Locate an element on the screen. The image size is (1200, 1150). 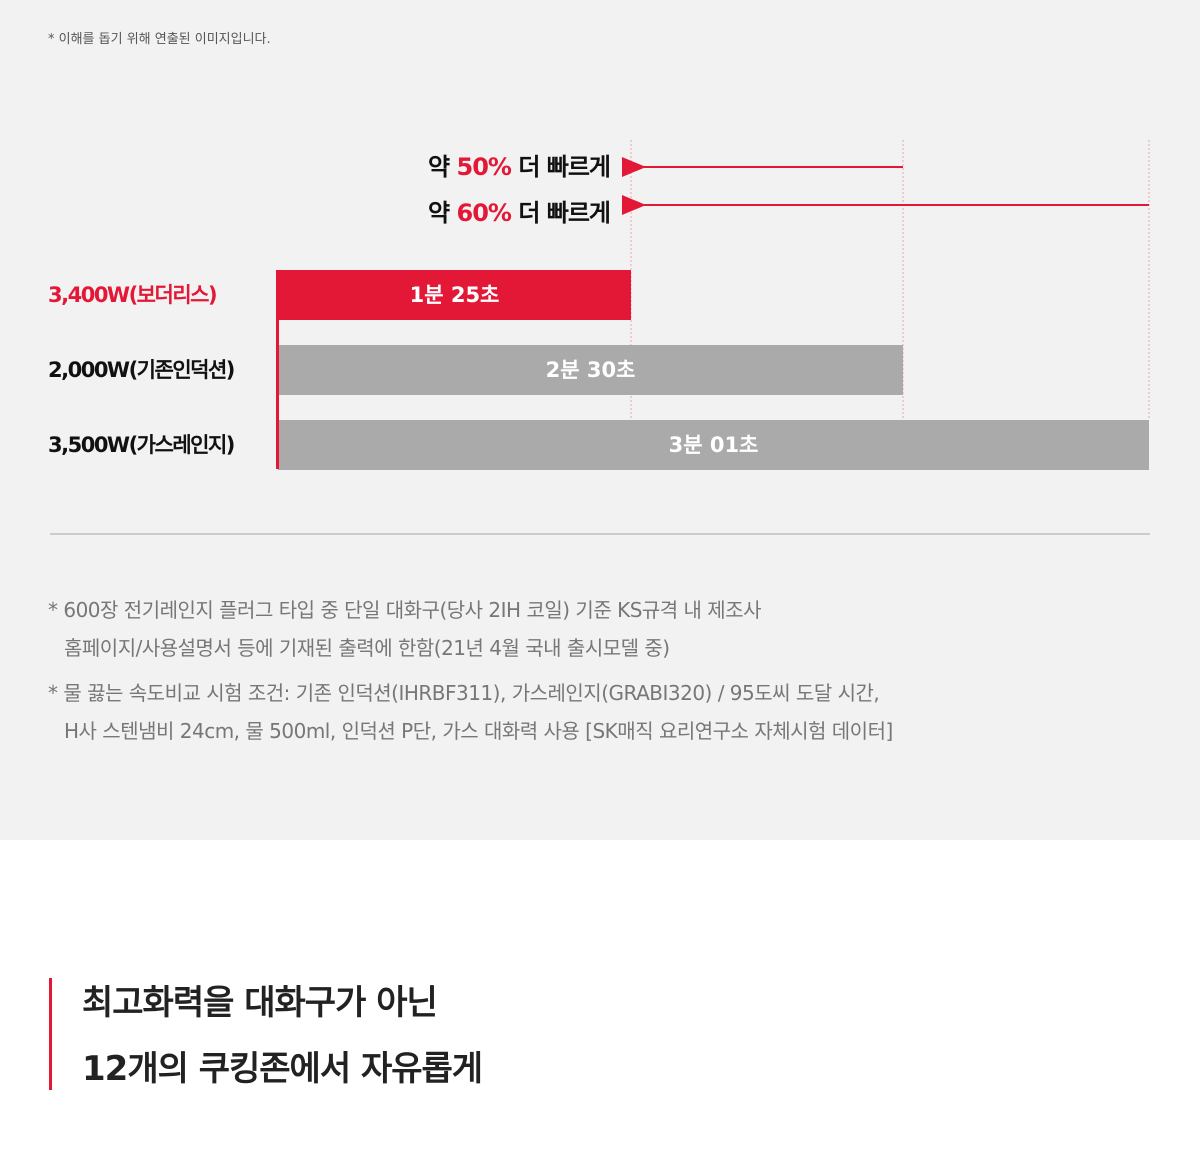
axis-line is located at coordinates (277, 369).